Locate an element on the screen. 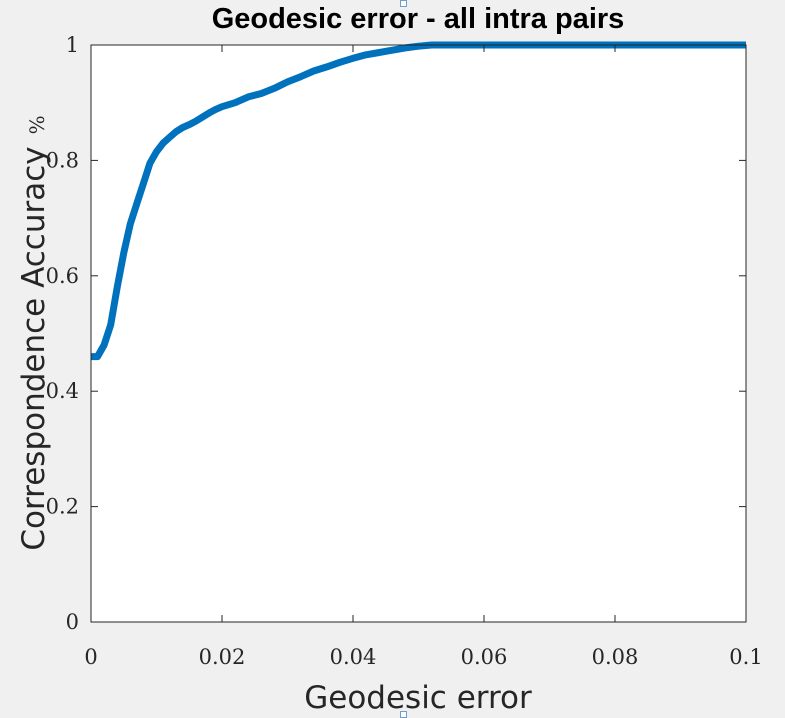 The width and height of the screenshot is (785, 718). chart-title: Geodesic error - all intra pairs is located at coordinates (418, 19).